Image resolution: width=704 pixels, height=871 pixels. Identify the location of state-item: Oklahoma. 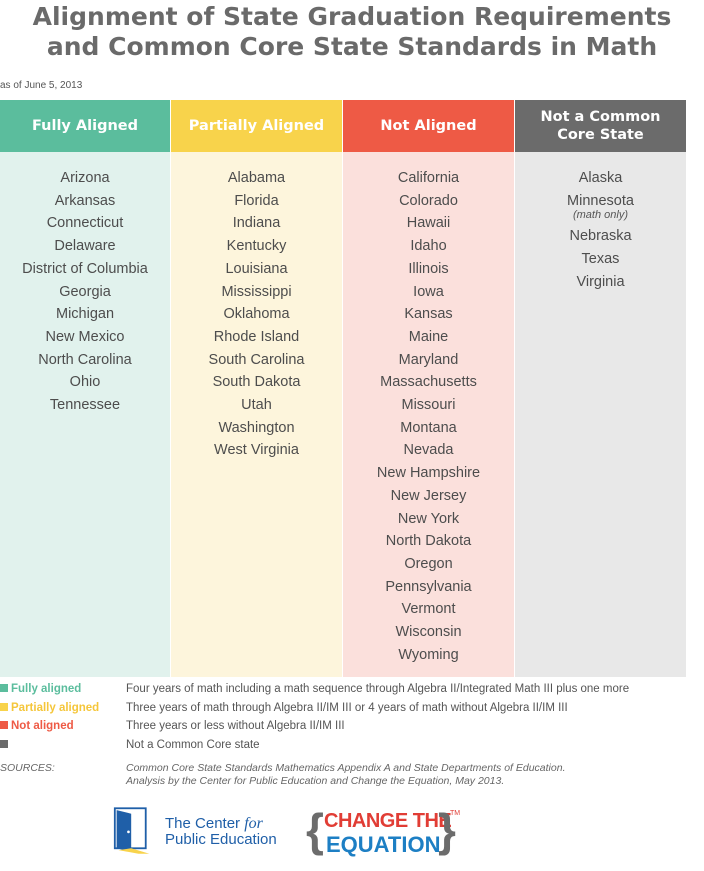
(256, 314).